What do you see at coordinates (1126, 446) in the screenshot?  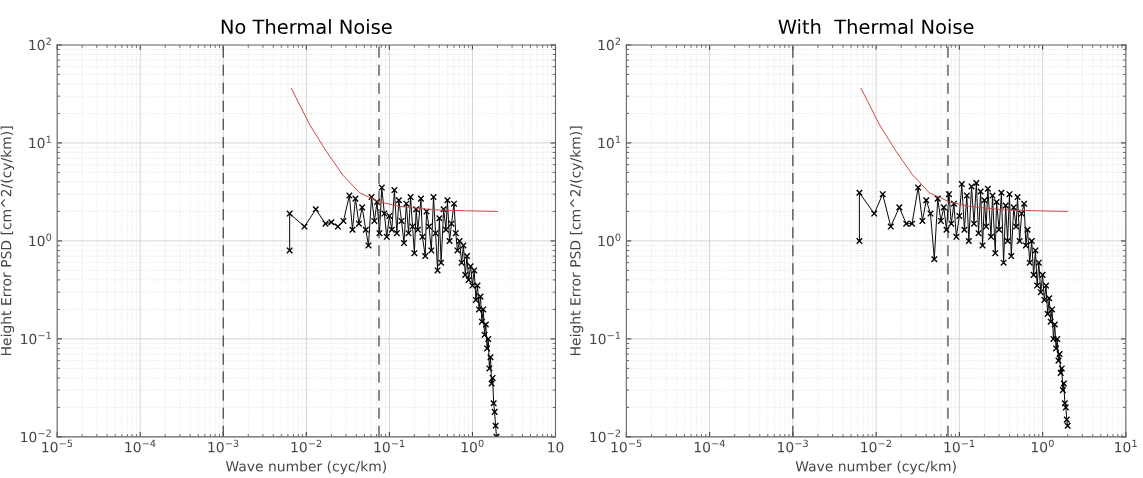 I see `x-tick-label: 10$^{1}$` at bounding box center [1126, 446].